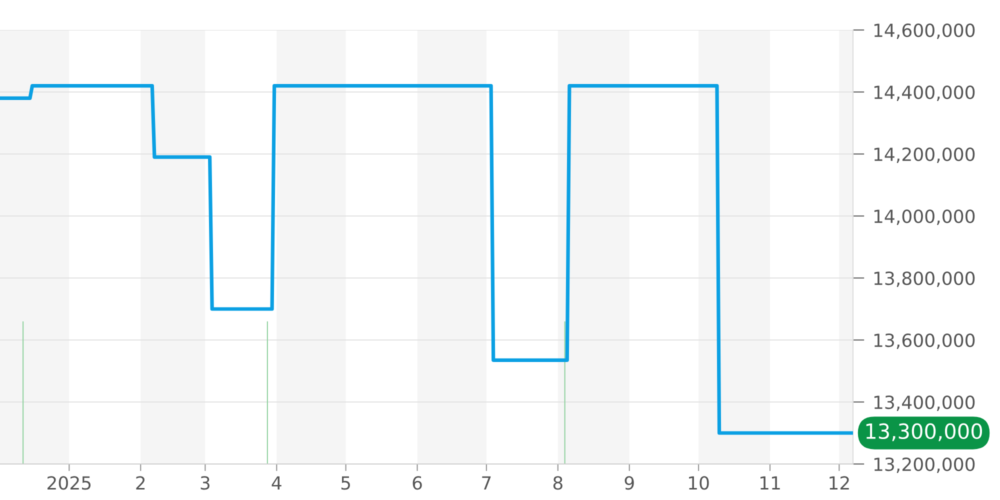 The height and width of the screenshot is (500, 1000). Describe the element at coordinates (557, 483) in the screenshot. I see `x-tick-label: 8` at that location.